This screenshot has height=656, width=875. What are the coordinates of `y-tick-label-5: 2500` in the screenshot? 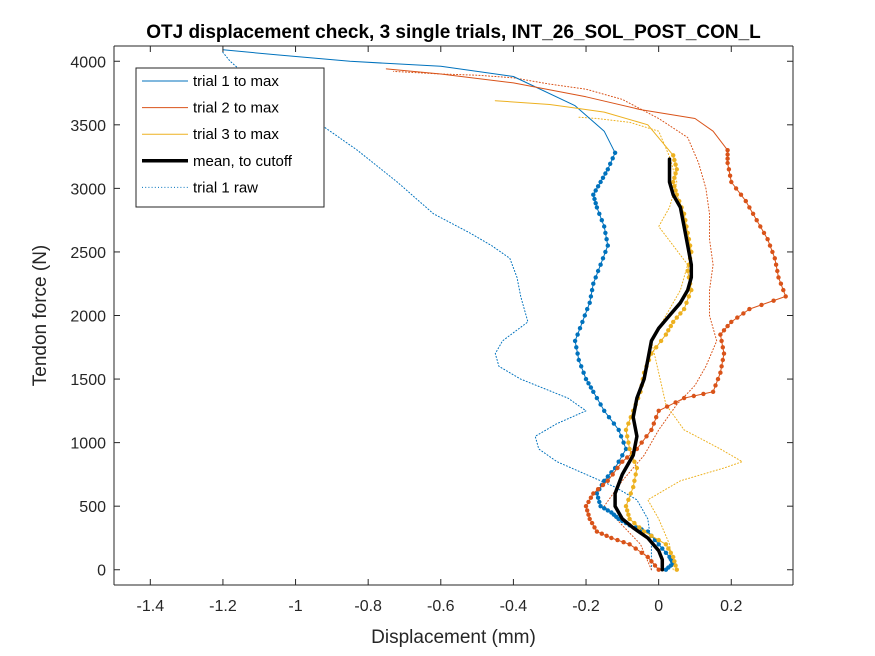 It's located at (88, 253).